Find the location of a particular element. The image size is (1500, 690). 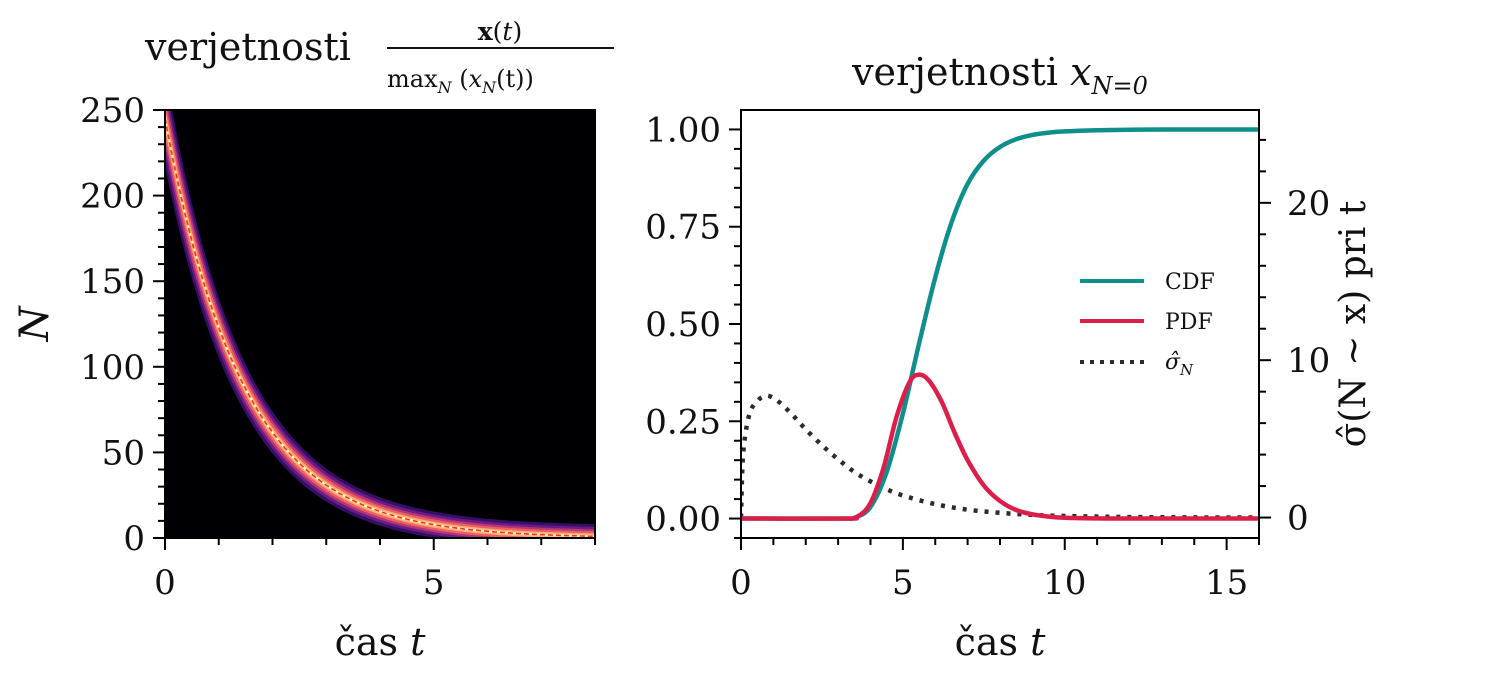

line-y-tick-label: 0.00 is located at coordinates (683, 520).